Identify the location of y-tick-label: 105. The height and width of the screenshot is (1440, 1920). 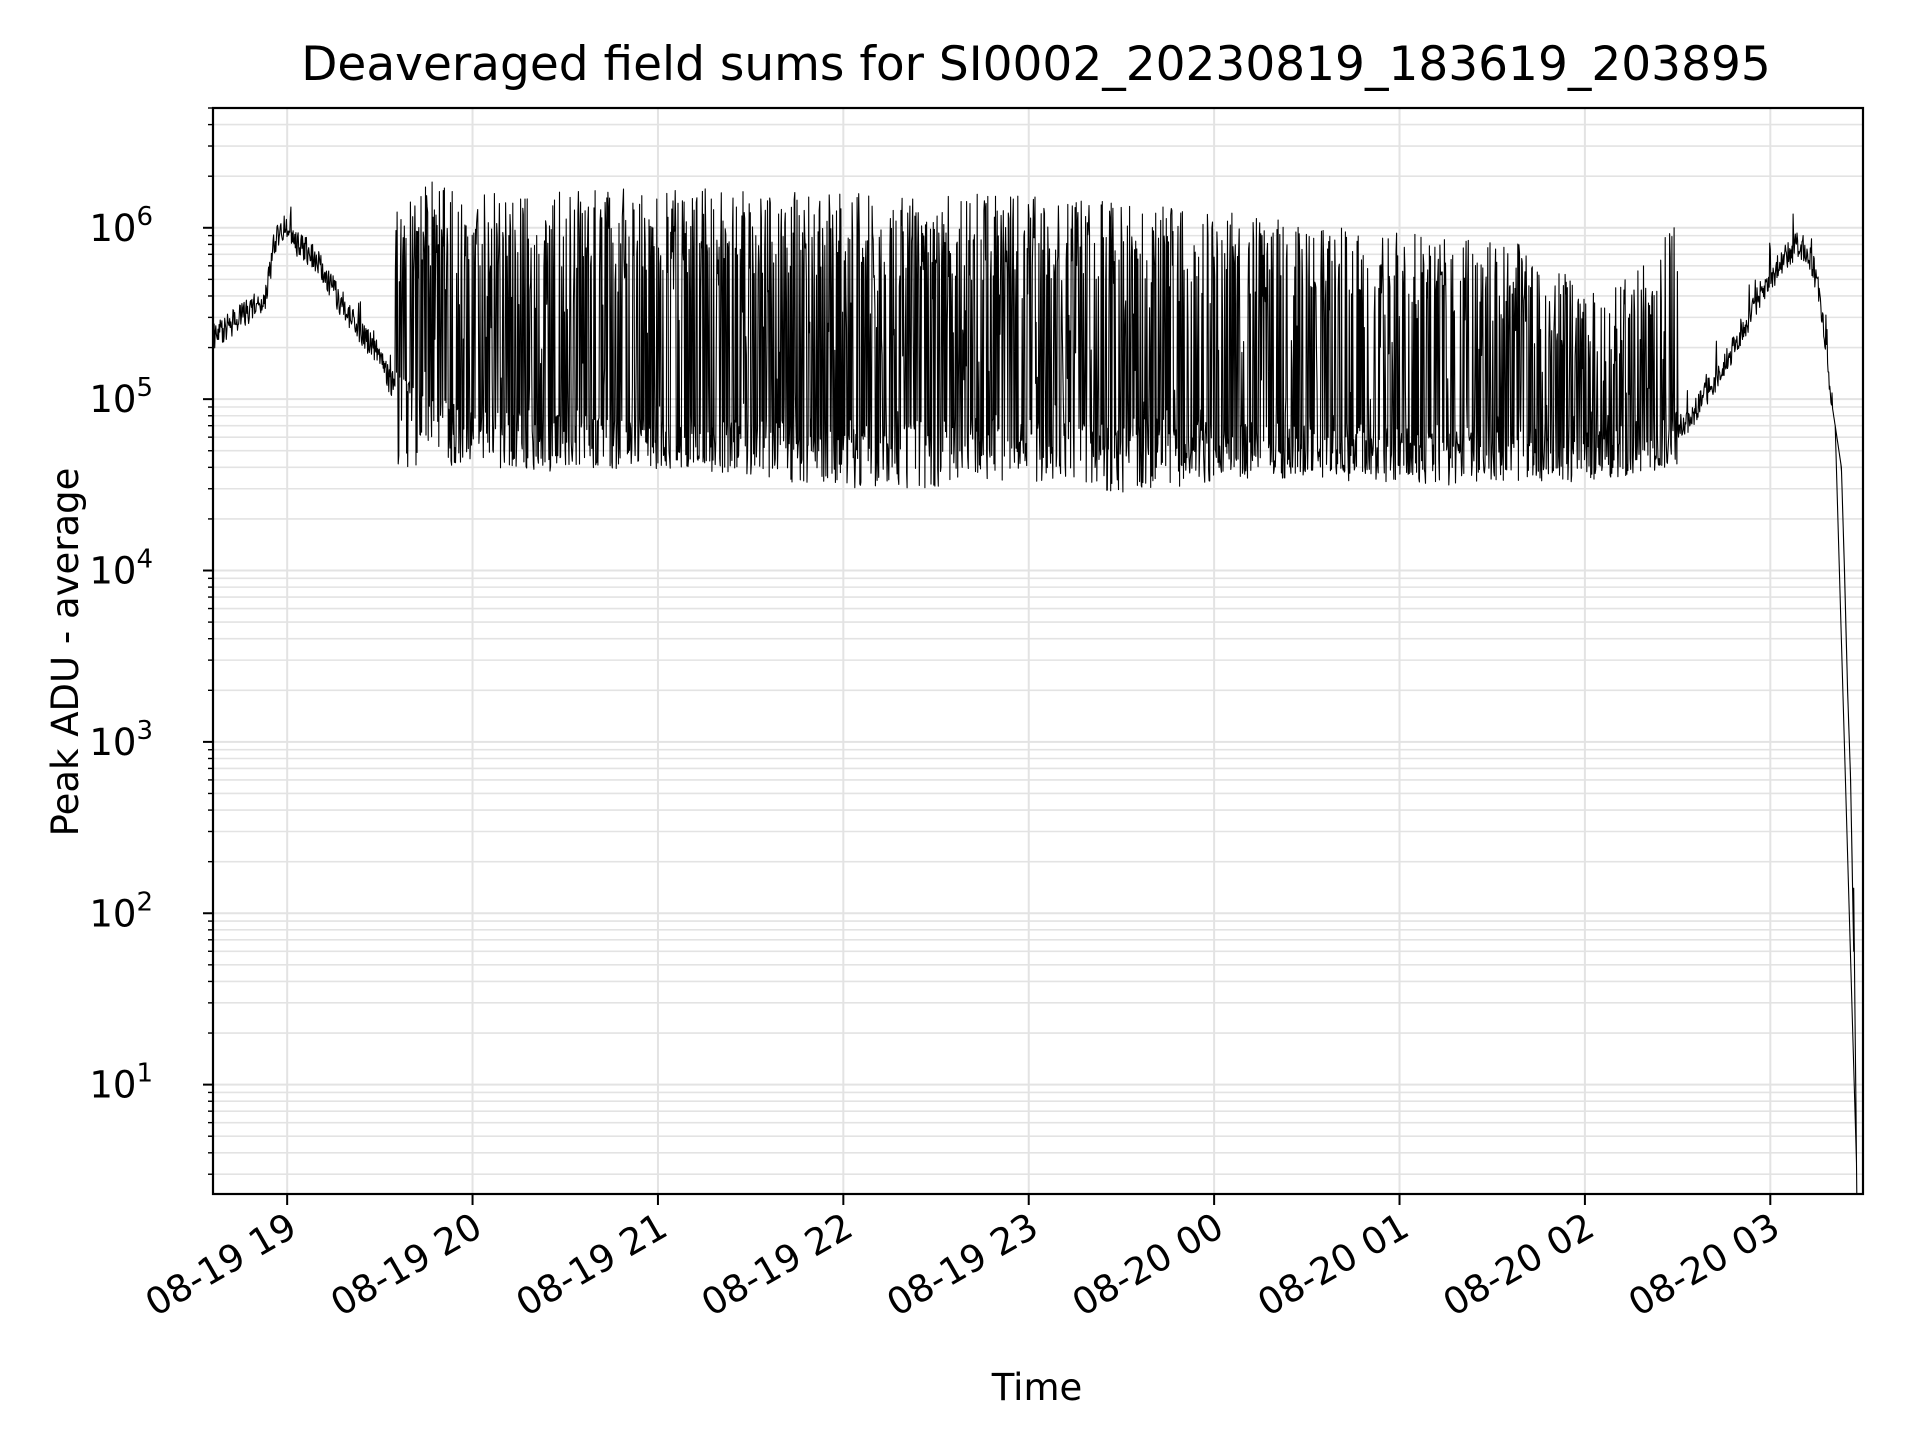
(121, 397).